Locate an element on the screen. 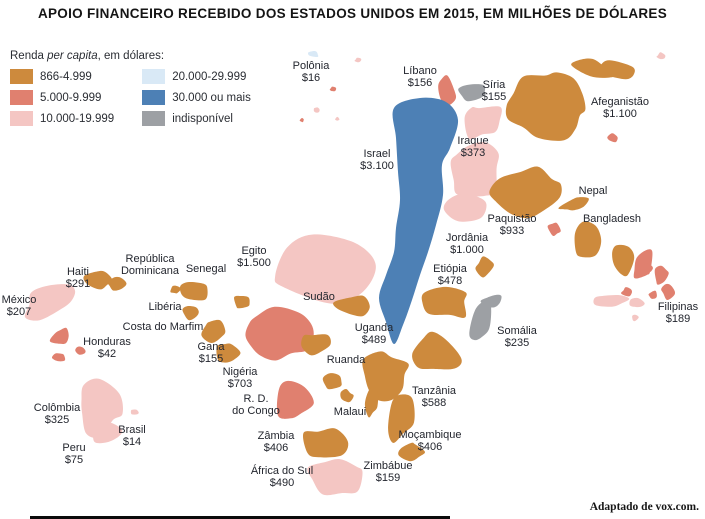 The image size is (705, 519). bottom-edge-bar is located at coordinates (240, 517).